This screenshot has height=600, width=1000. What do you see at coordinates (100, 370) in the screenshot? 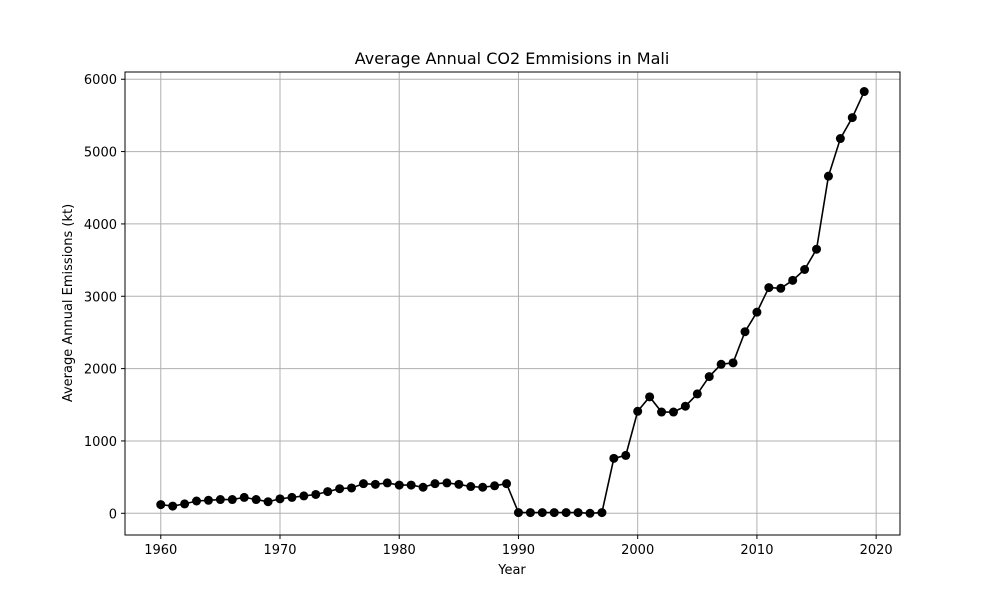
I see `y-tick-label: 2000` at bounding box center [100, 370].